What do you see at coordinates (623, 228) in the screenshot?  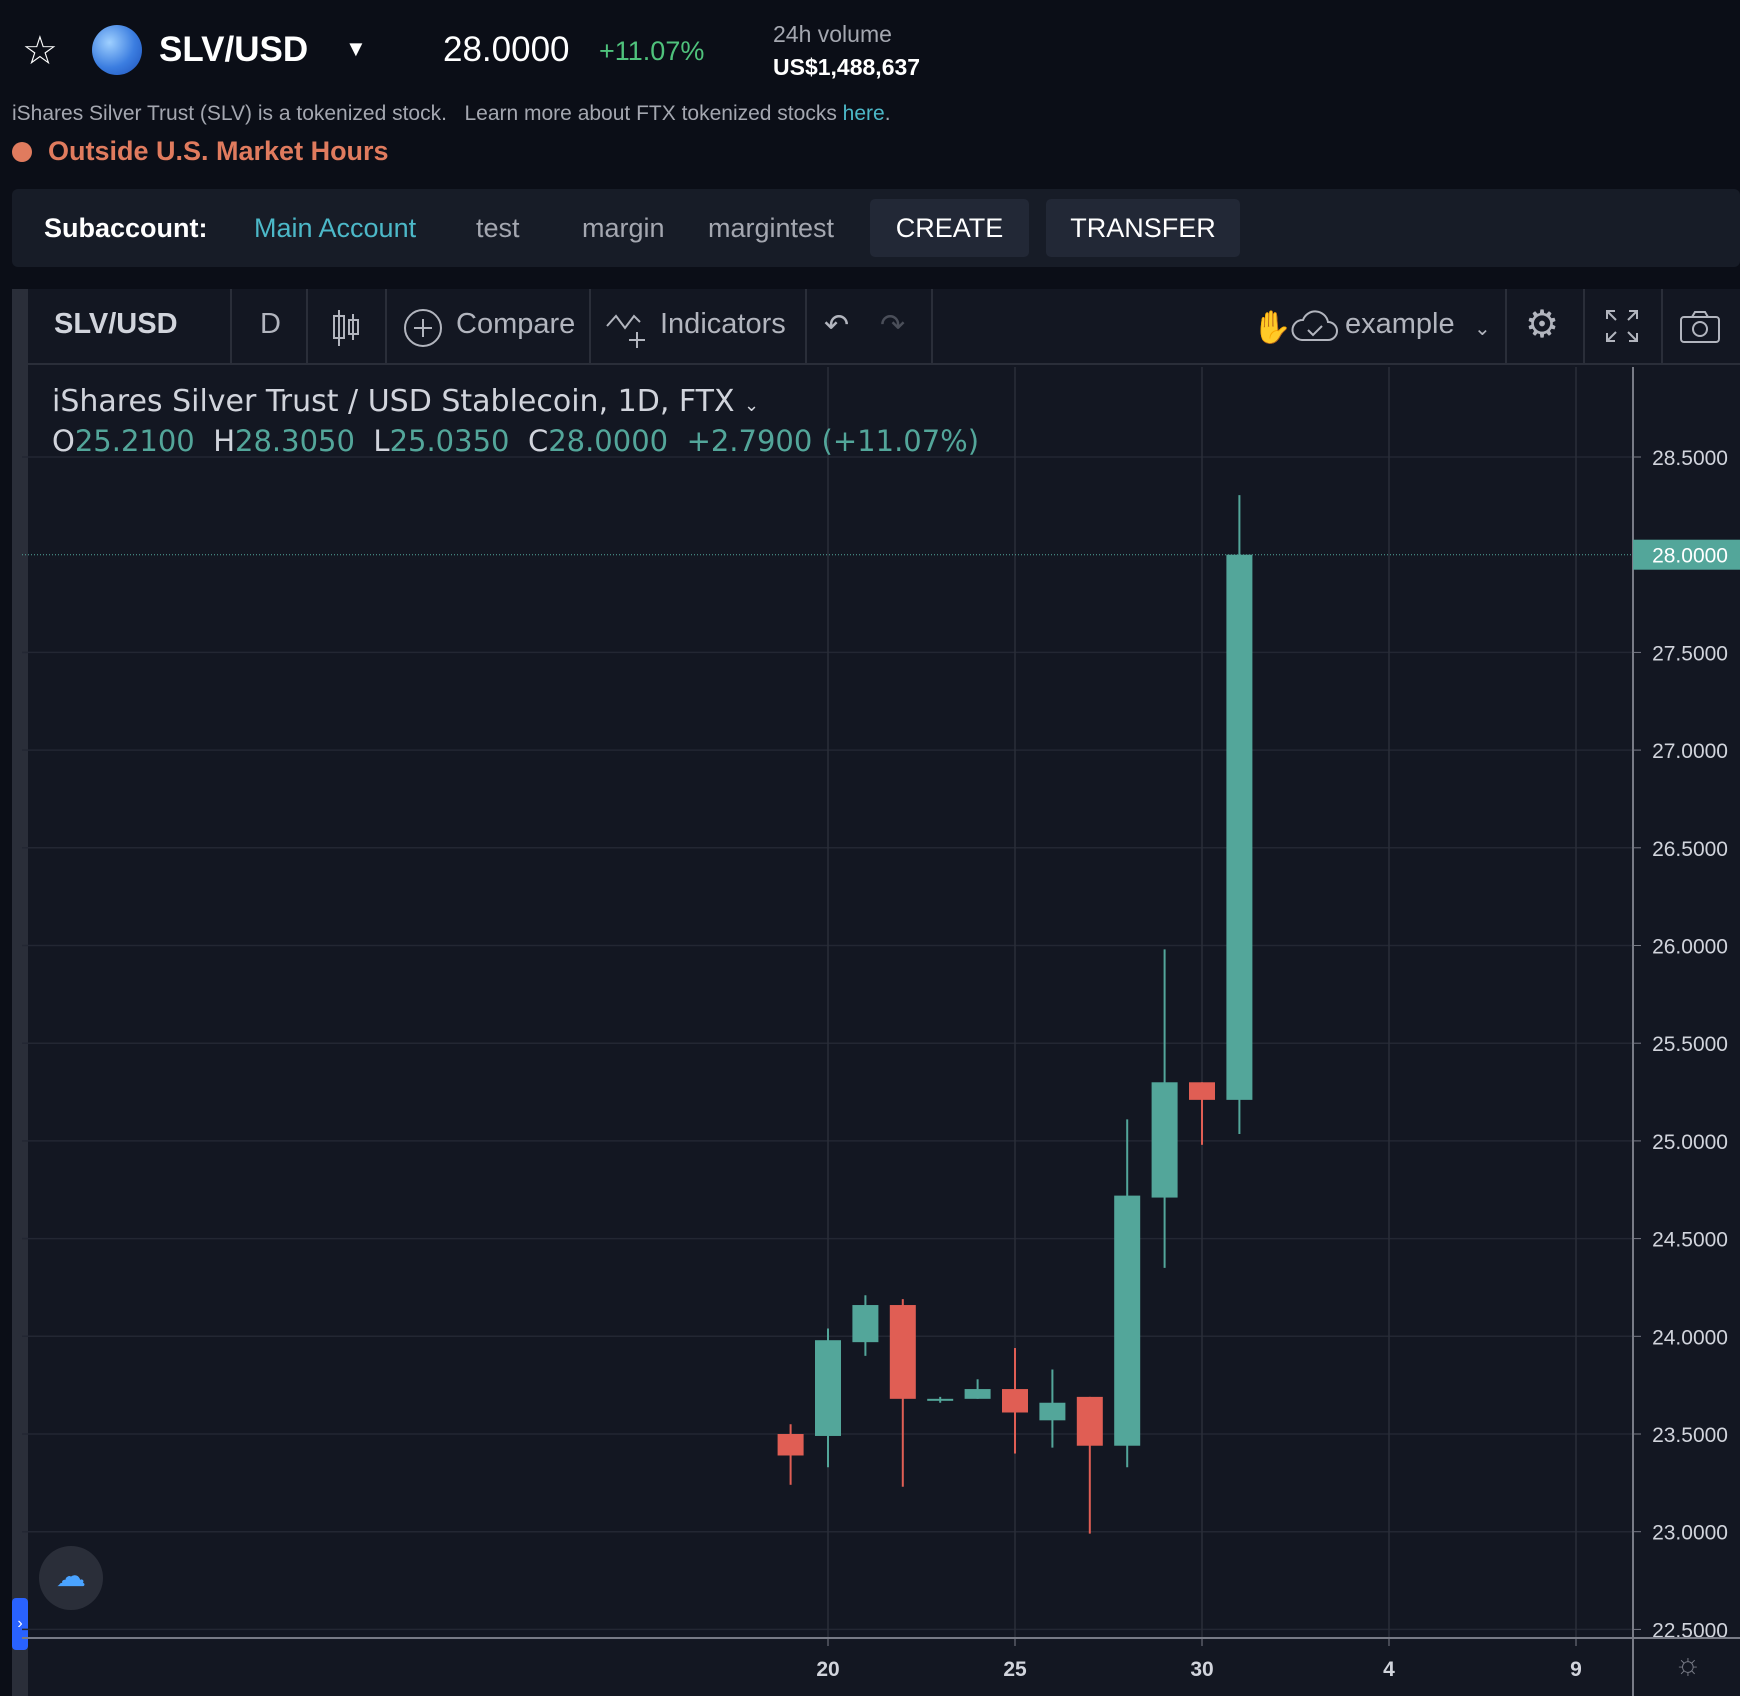 I see `subaccount-margin: margin` at bounding box center [623, 228].